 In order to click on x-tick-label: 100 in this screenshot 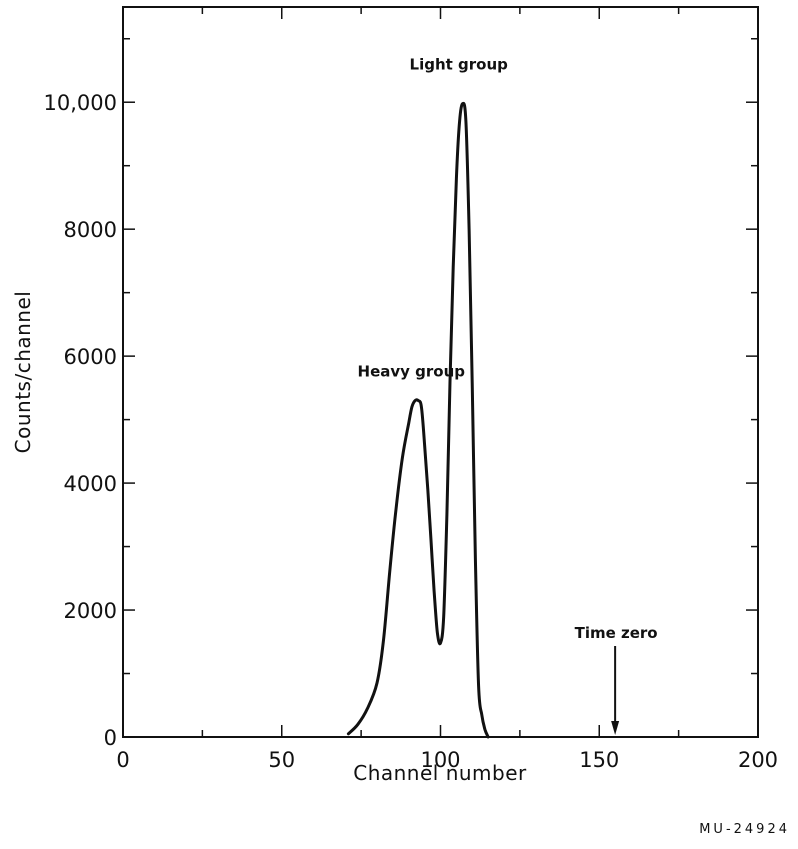, I will do `click(440, 760)`.